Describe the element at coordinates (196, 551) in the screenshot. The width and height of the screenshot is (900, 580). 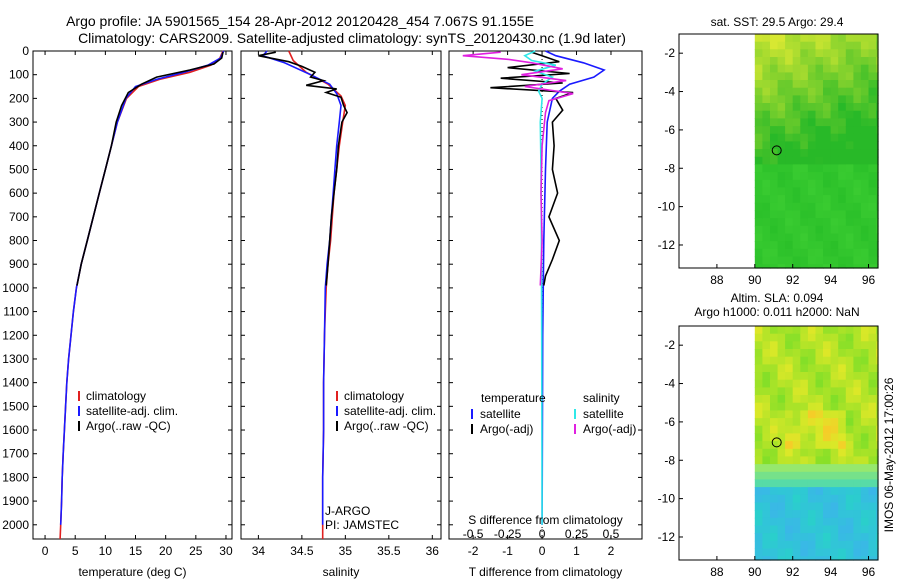
I see `x-tick-label: 25` at that location.